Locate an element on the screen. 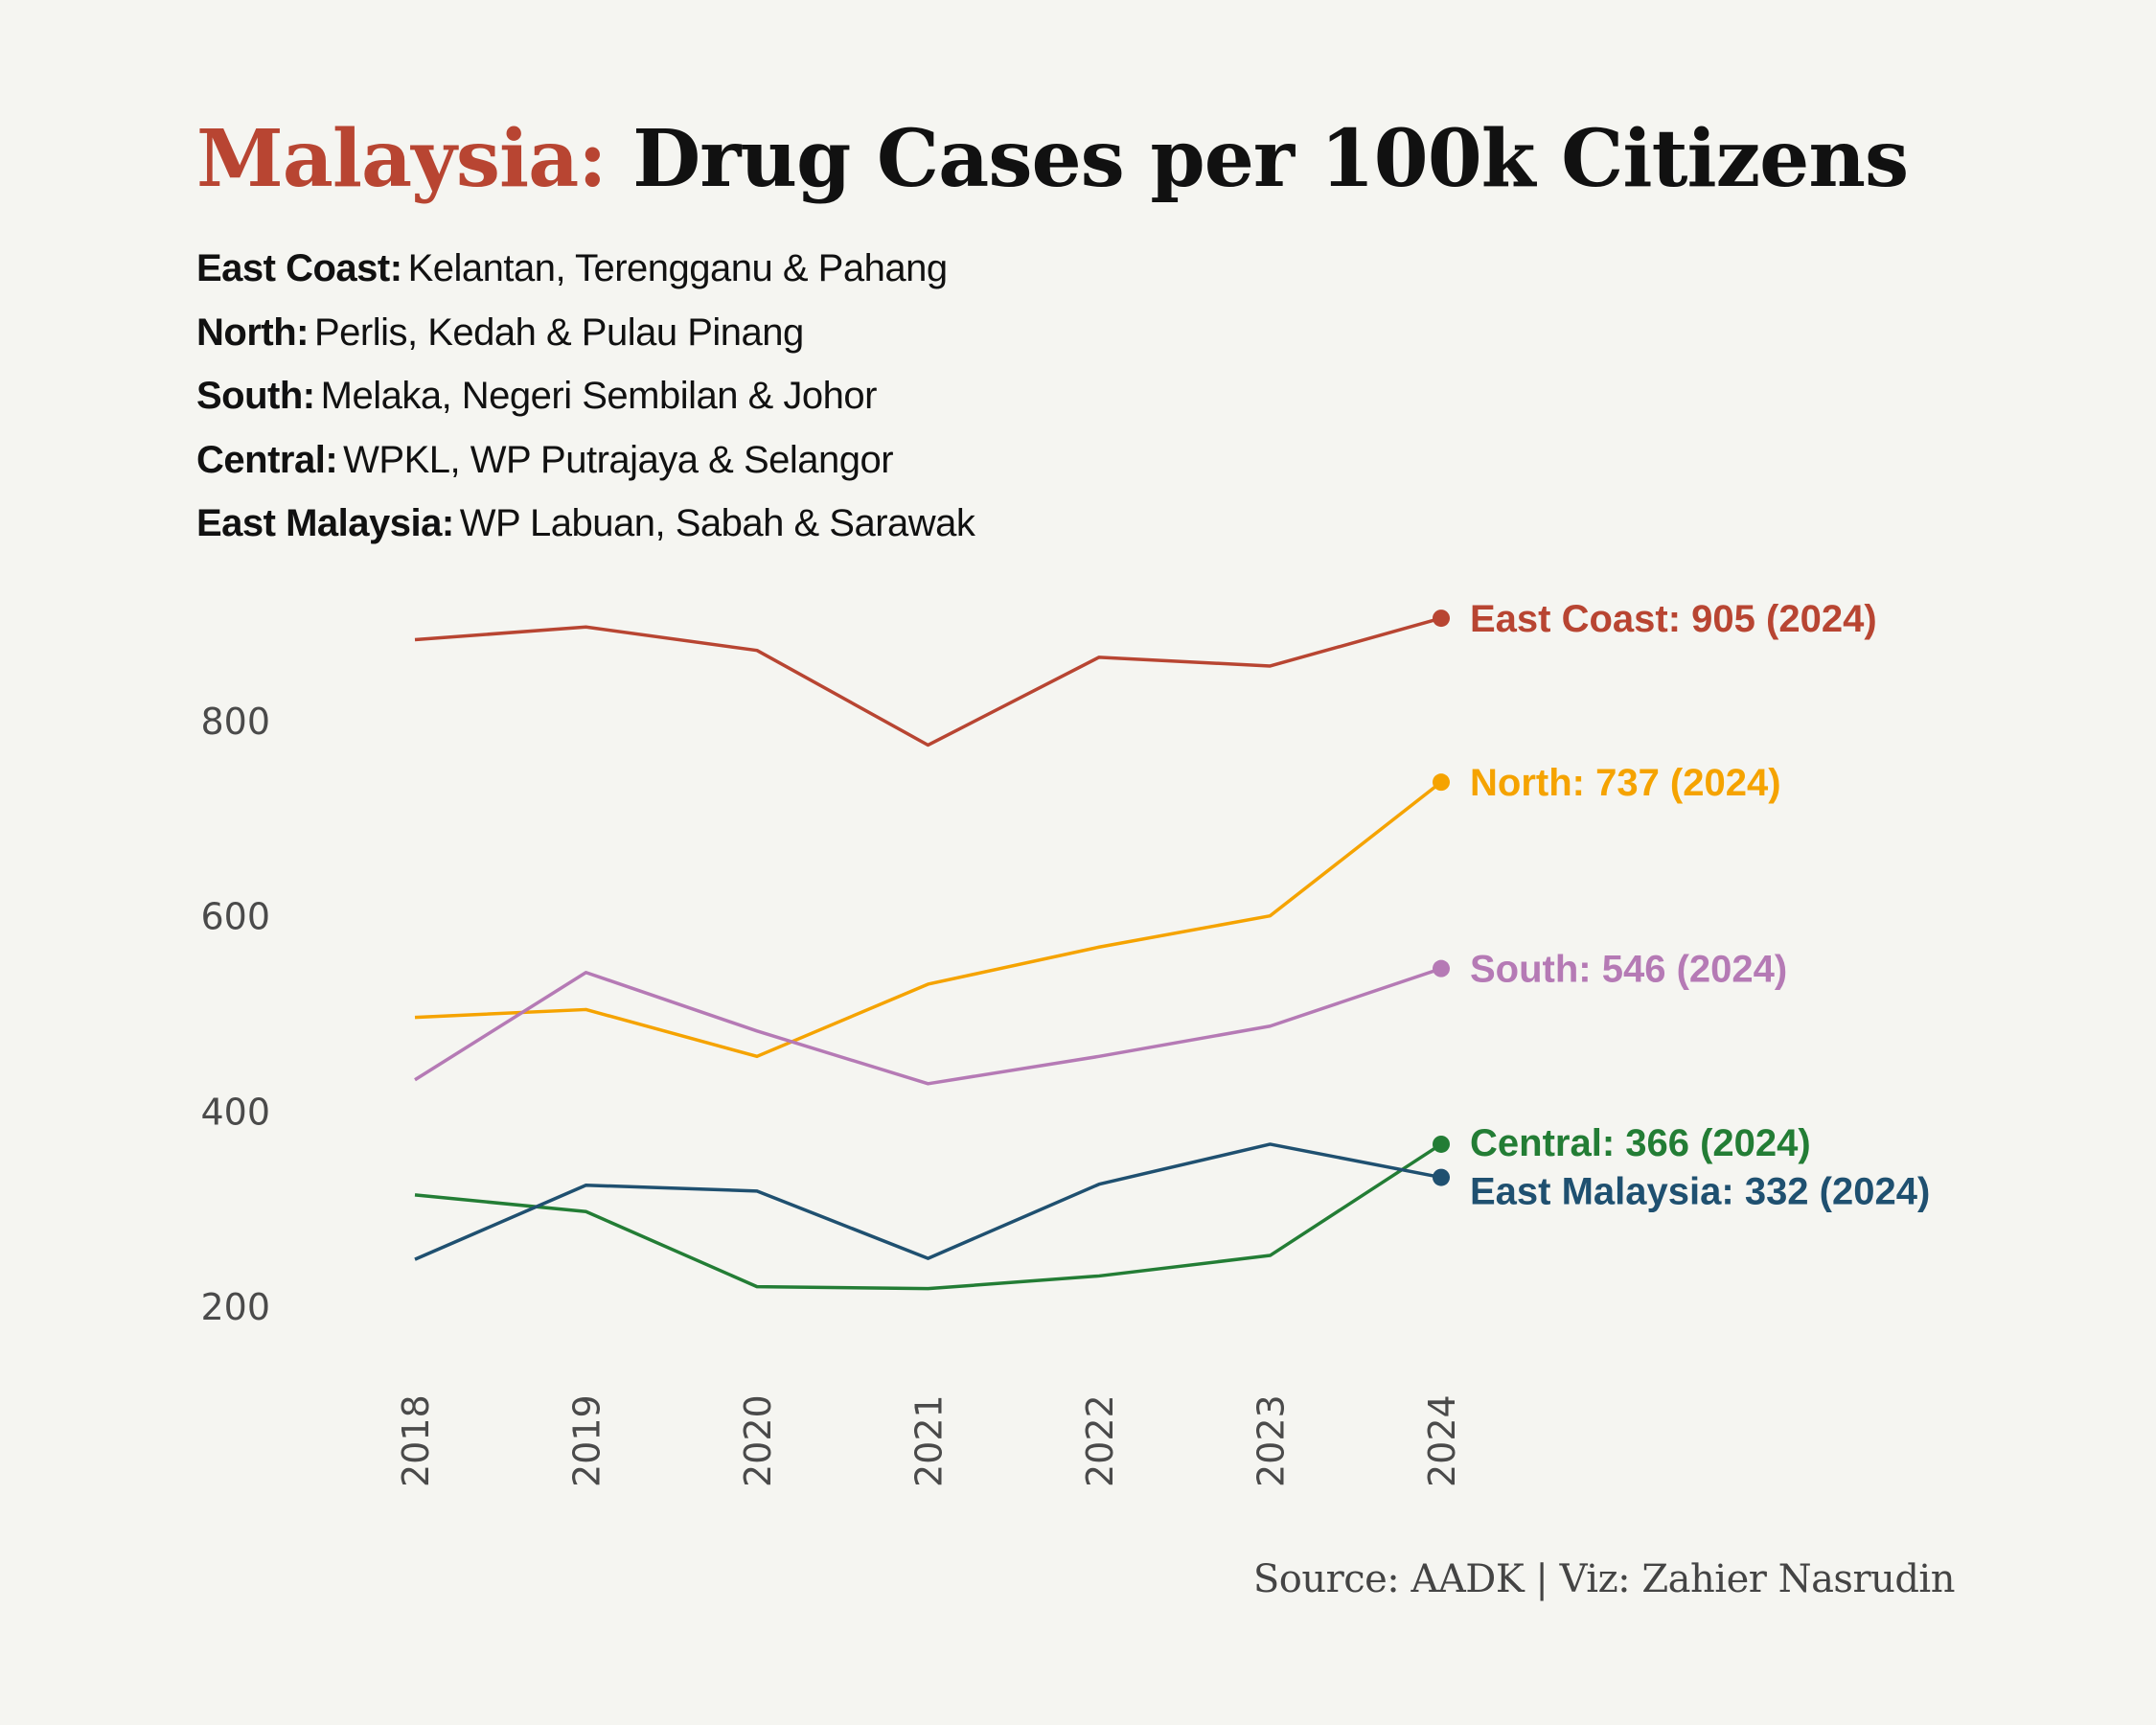 This screenshot has height=1725, width=2156. x-tick-label: 2021 is located at coordinates (929, 1440).